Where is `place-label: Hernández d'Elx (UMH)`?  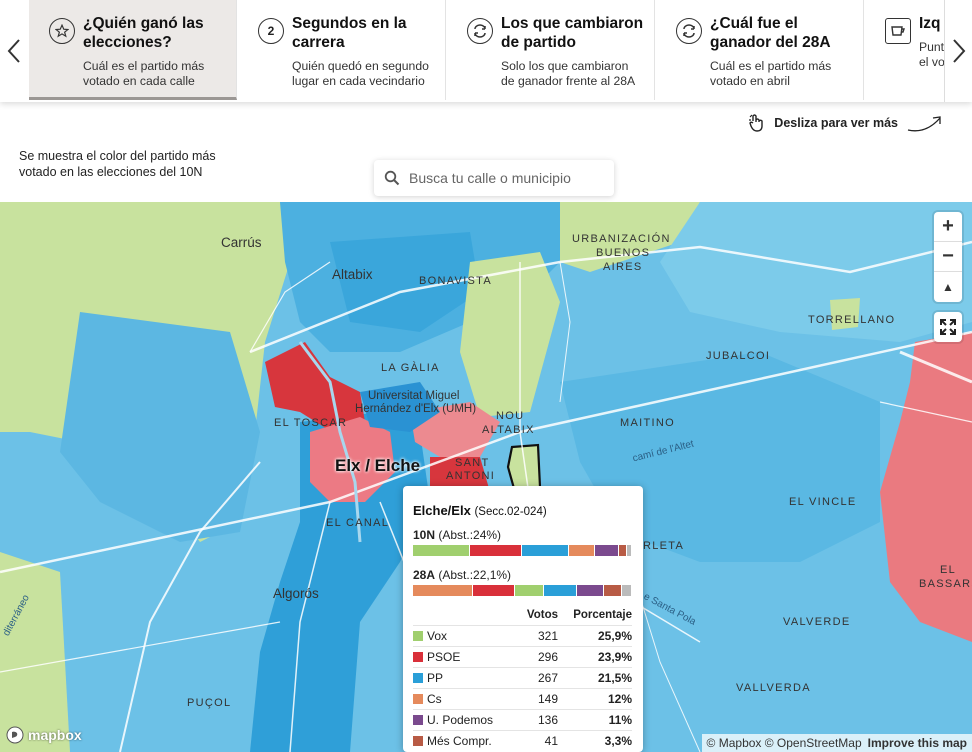
place-label: Hernández d'Elx (UMH) is located at coordinates (416, 409).